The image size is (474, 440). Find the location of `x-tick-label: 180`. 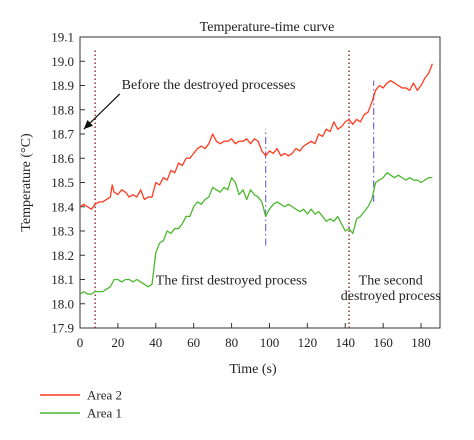

x-tick-label: 180 is located at coordinates (421, 342).